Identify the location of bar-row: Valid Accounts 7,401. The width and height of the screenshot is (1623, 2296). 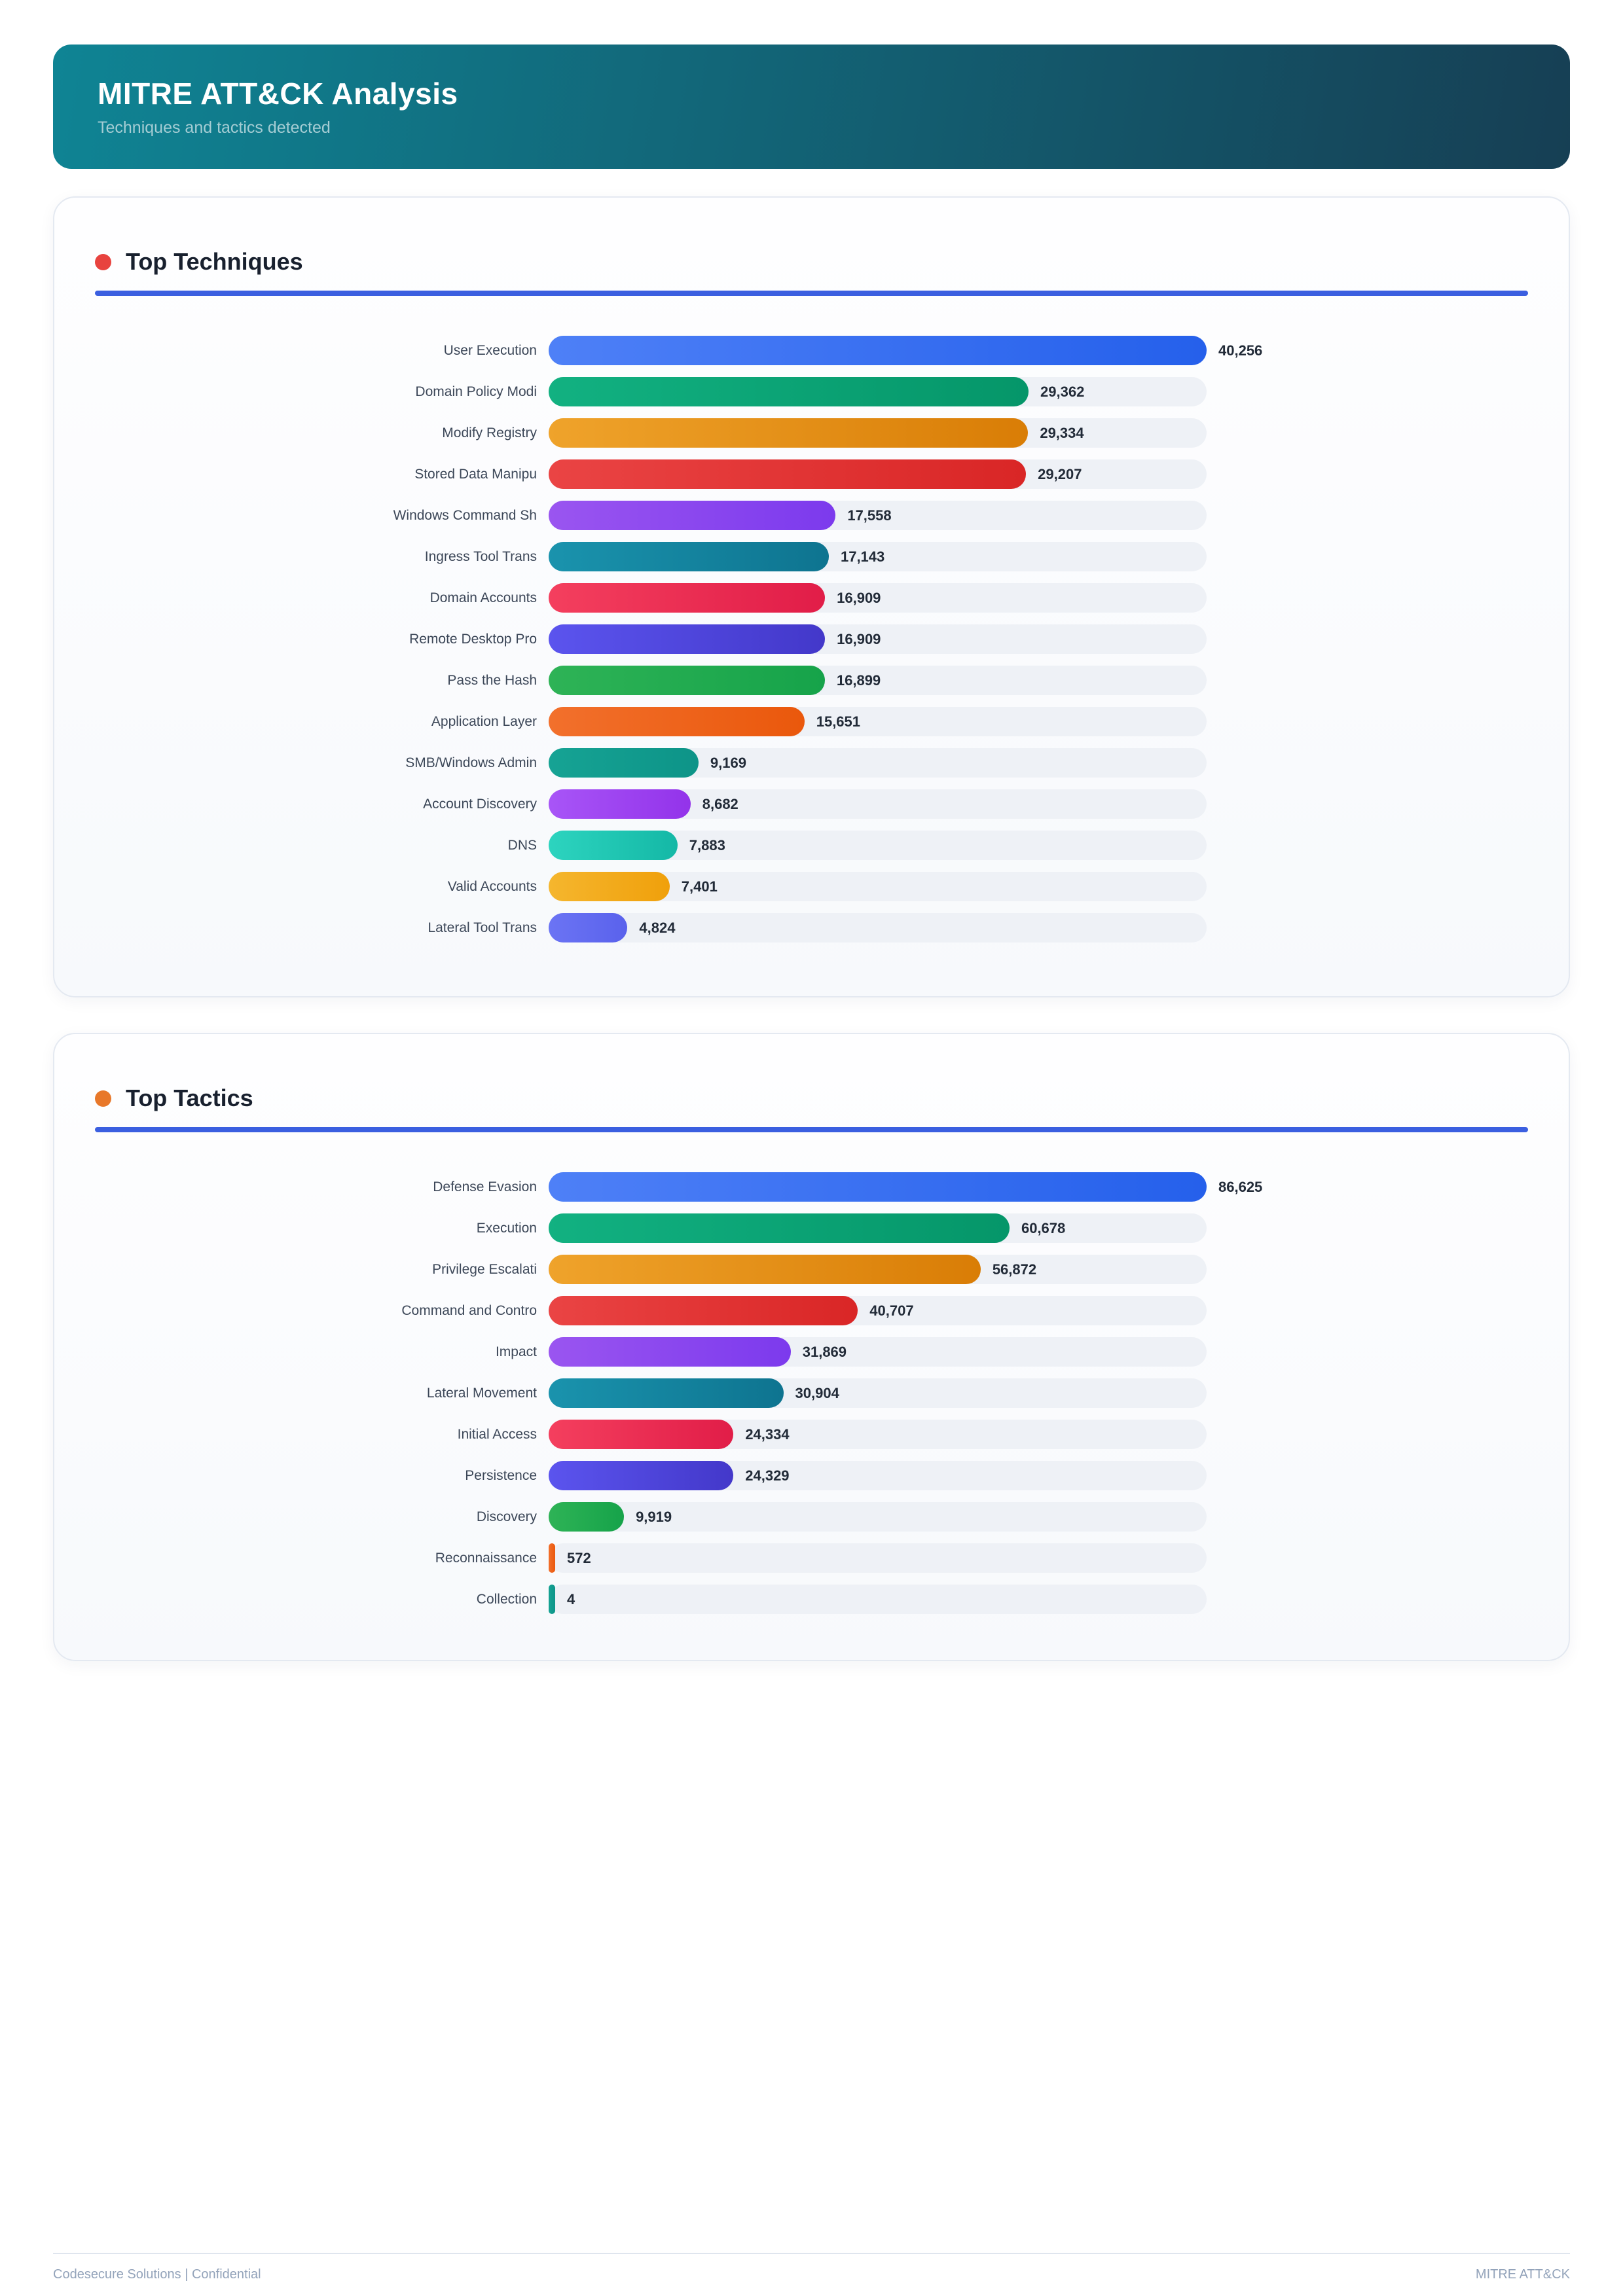
(811, 886).